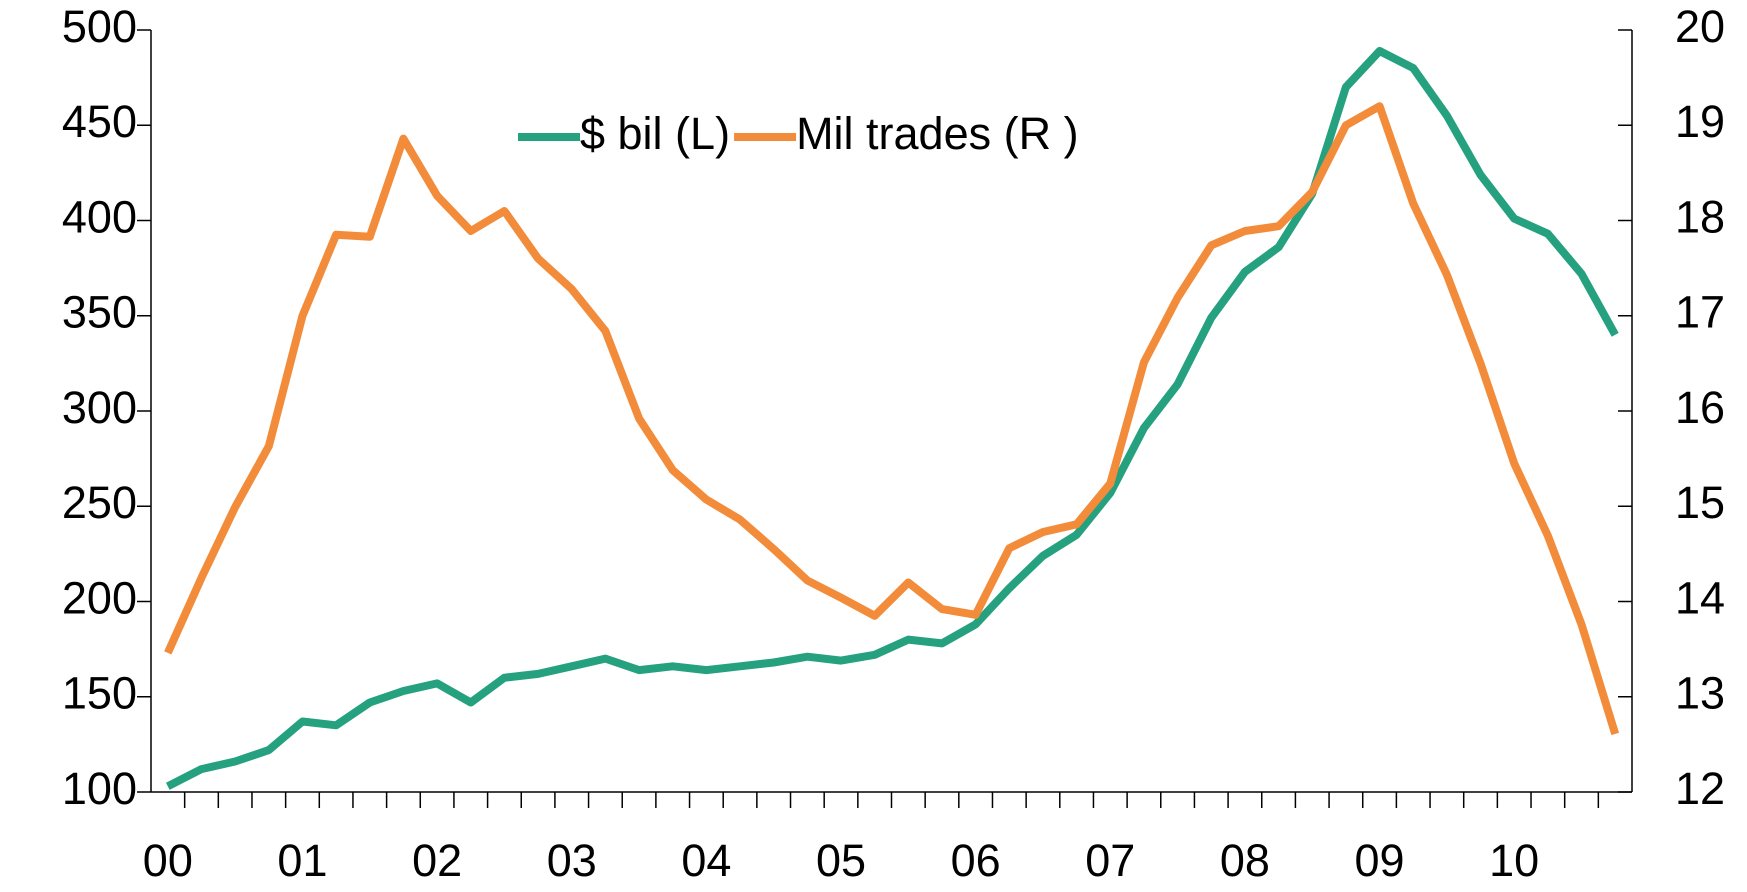 The width and height of the screenshot is (1747, 892). Describe the element at coordinates (1700, 597) in the screenshot. I see `y2-tick-label: 14` at that location.